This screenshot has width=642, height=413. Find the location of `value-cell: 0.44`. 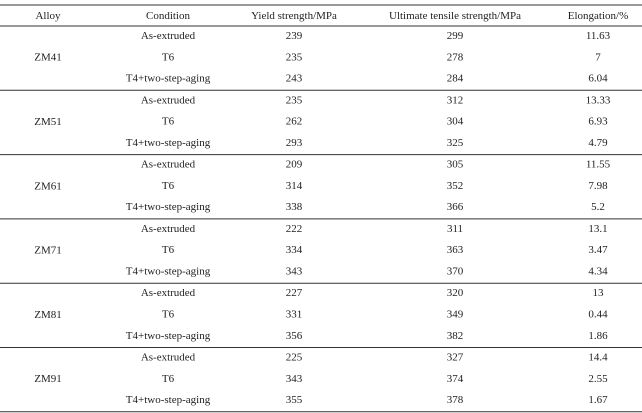

value-cell: 0.44 is located at coordinates (598, 315).